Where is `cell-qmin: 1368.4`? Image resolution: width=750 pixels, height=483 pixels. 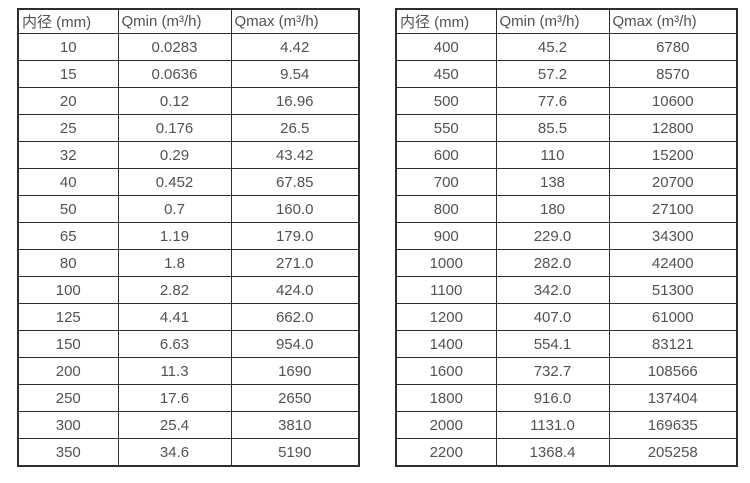
cell-qmin: 1368.4 is located at coordinates (552, 452).